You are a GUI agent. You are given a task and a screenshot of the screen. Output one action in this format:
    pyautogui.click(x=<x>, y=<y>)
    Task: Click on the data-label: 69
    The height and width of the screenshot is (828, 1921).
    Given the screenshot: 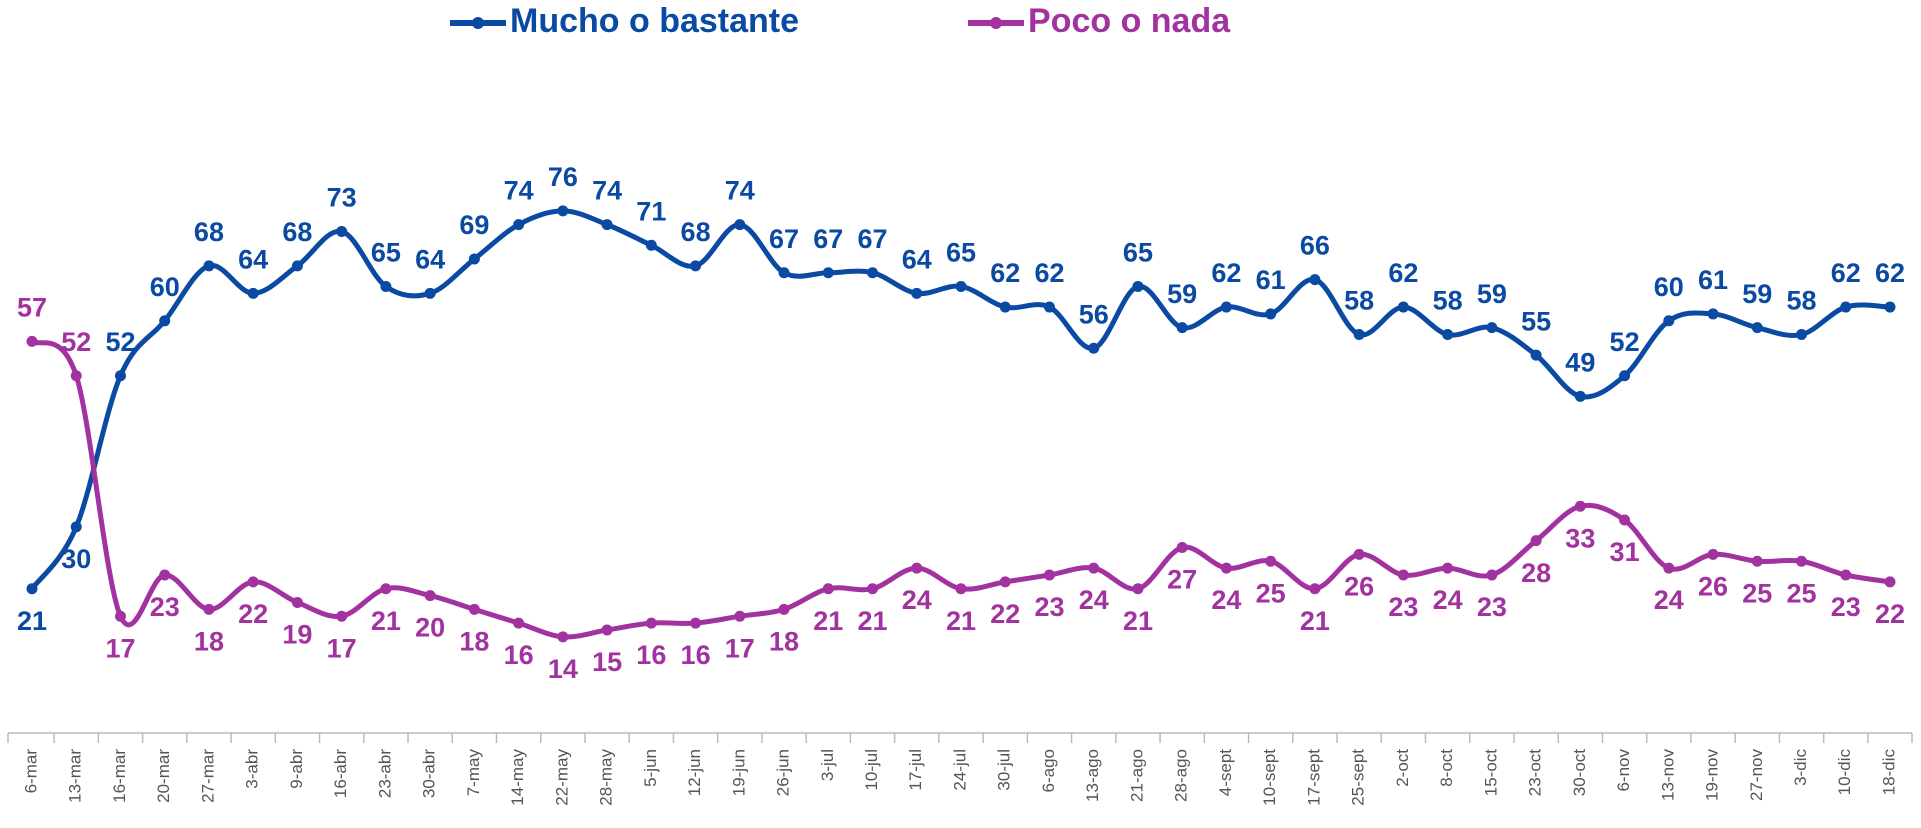 What is the action you would take?
    pyautogui.click(x=474, y=225)
    